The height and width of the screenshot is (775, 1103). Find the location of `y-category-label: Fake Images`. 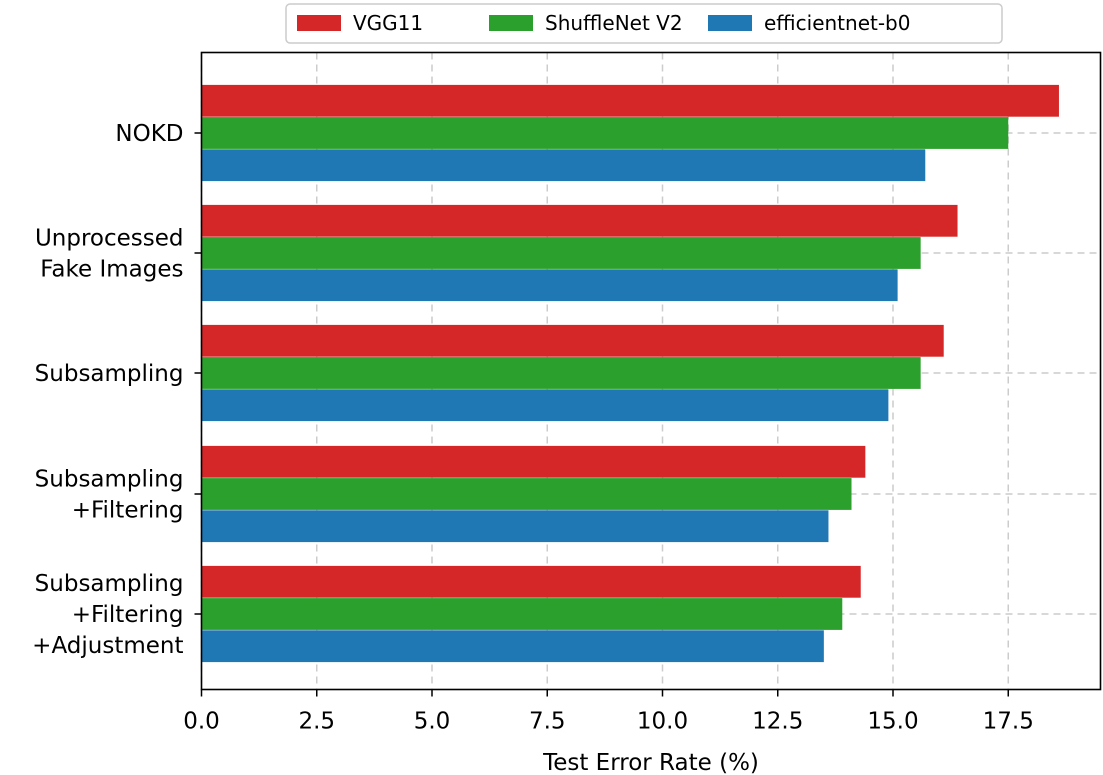

y-category-label: Fake Images is located at coordinates (111, 270).